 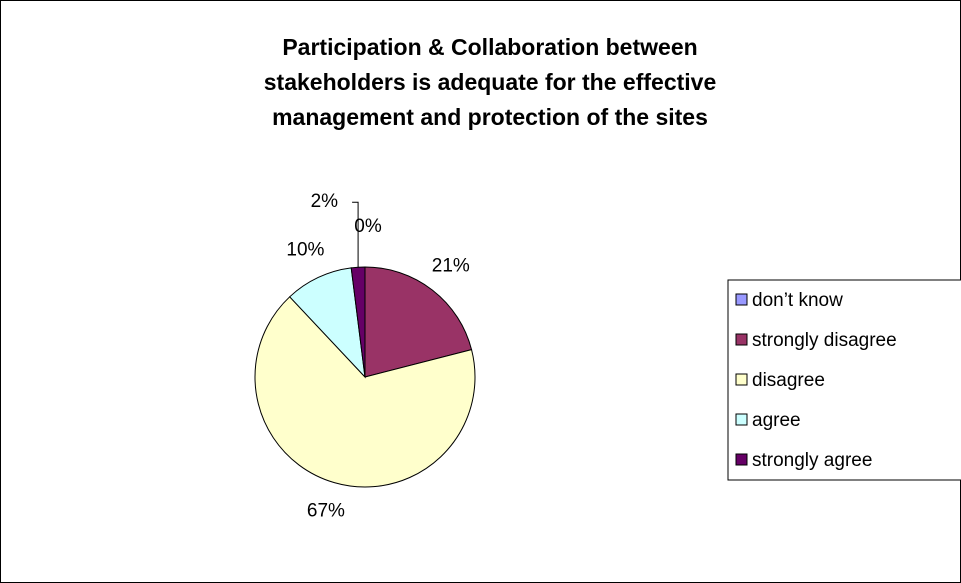 What do you see at coordinates (788, 380) in the screenshot?
I see `legend-label: disagree` at bounding box center [788, 380].